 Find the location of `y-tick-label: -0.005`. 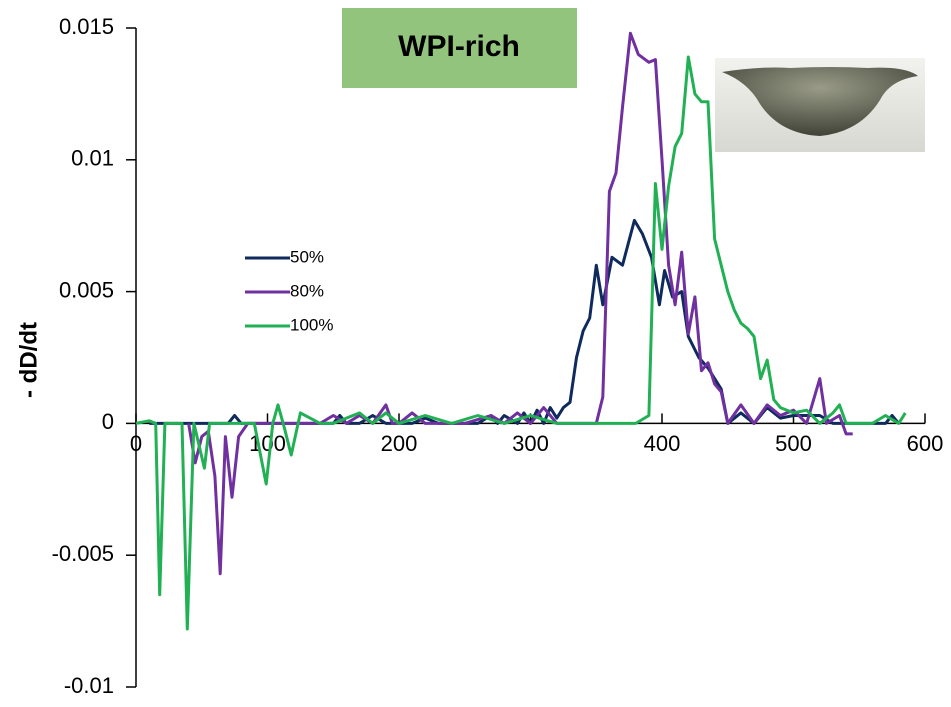

y-tick-label: -0.005 is located at coordinates (83, 553).